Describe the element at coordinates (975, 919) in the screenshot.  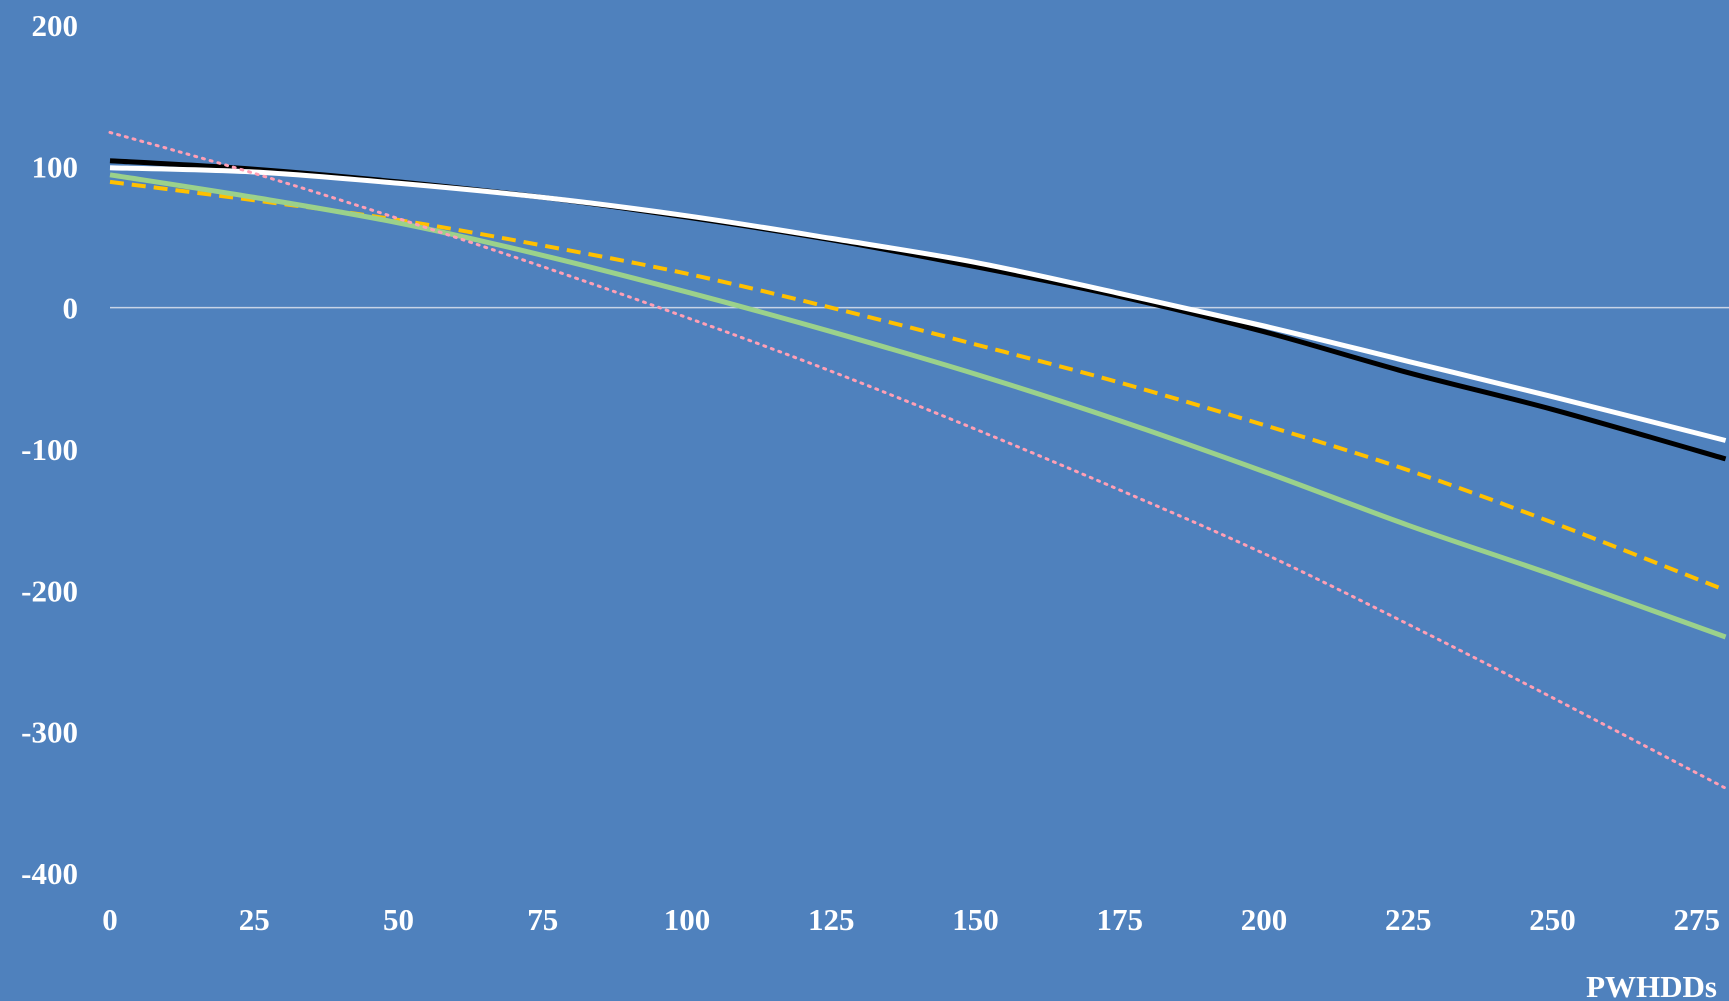
I see `x-tick-label: 150` at that location.